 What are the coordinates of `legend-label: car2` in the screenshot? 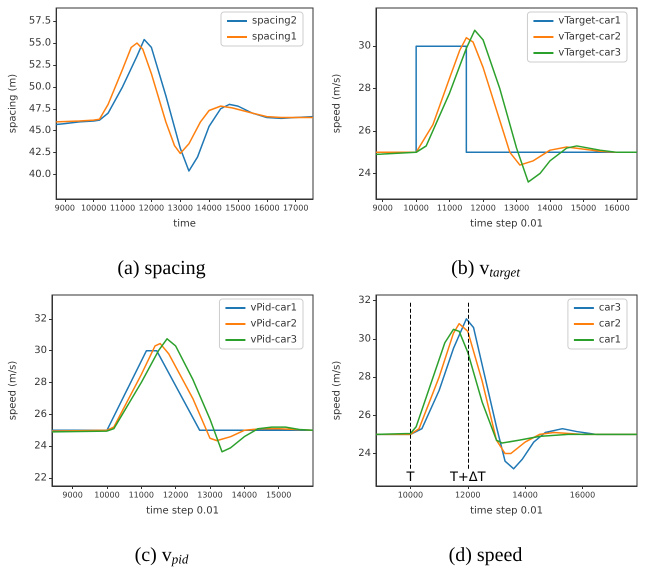 It's located at (610, 324).